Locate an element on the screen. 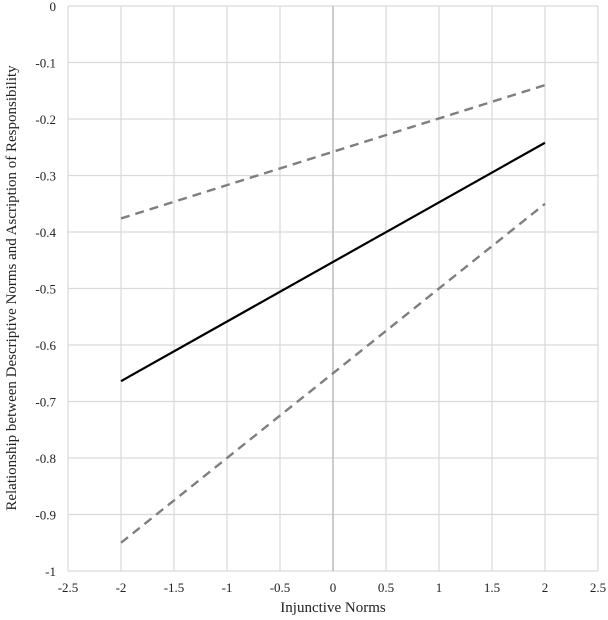  x-tick-label: -2.5 is located at coordinates (68, 587).